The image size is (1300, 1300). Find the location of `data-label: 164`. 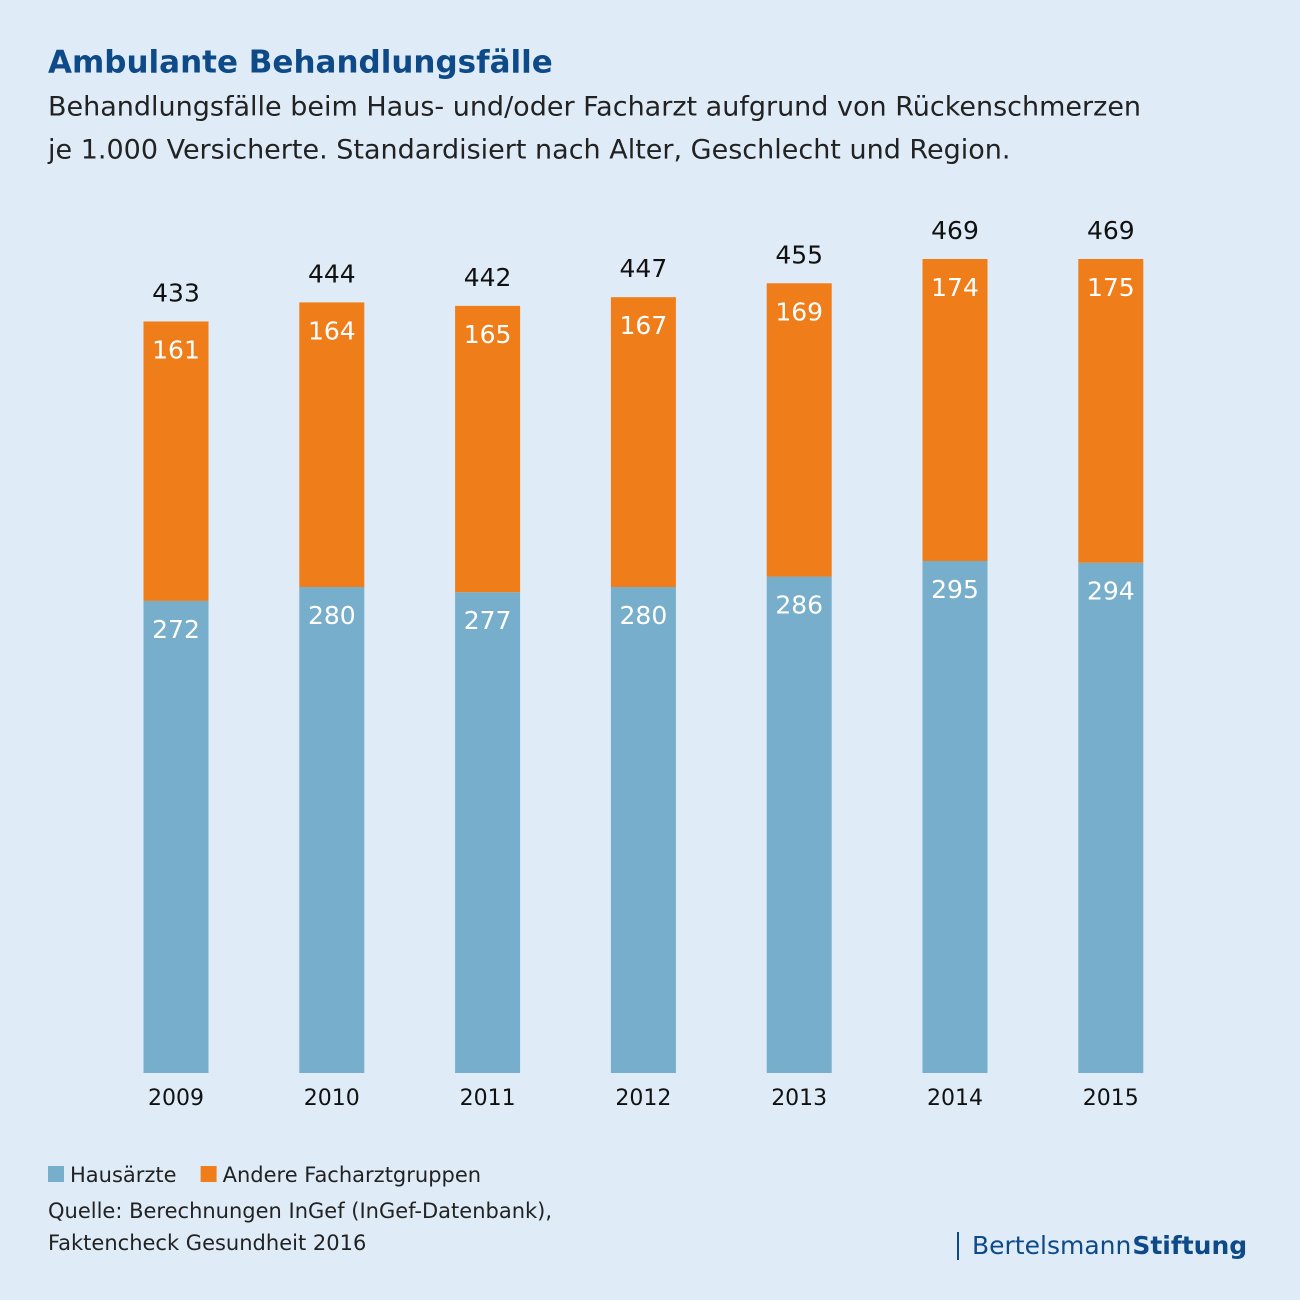

data-label: 164 is located at coordinates (332, 330).